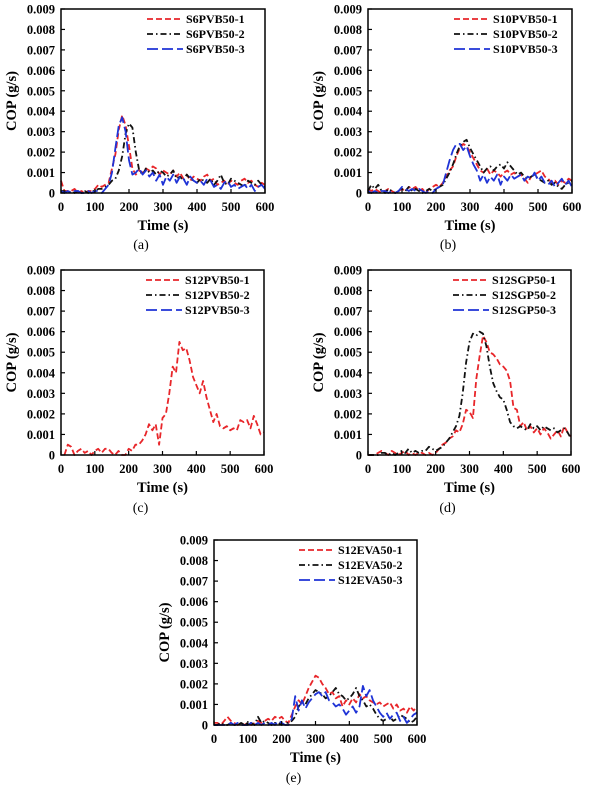  I want to click on legend-label: S6PVB50-2, so click(215, 34).